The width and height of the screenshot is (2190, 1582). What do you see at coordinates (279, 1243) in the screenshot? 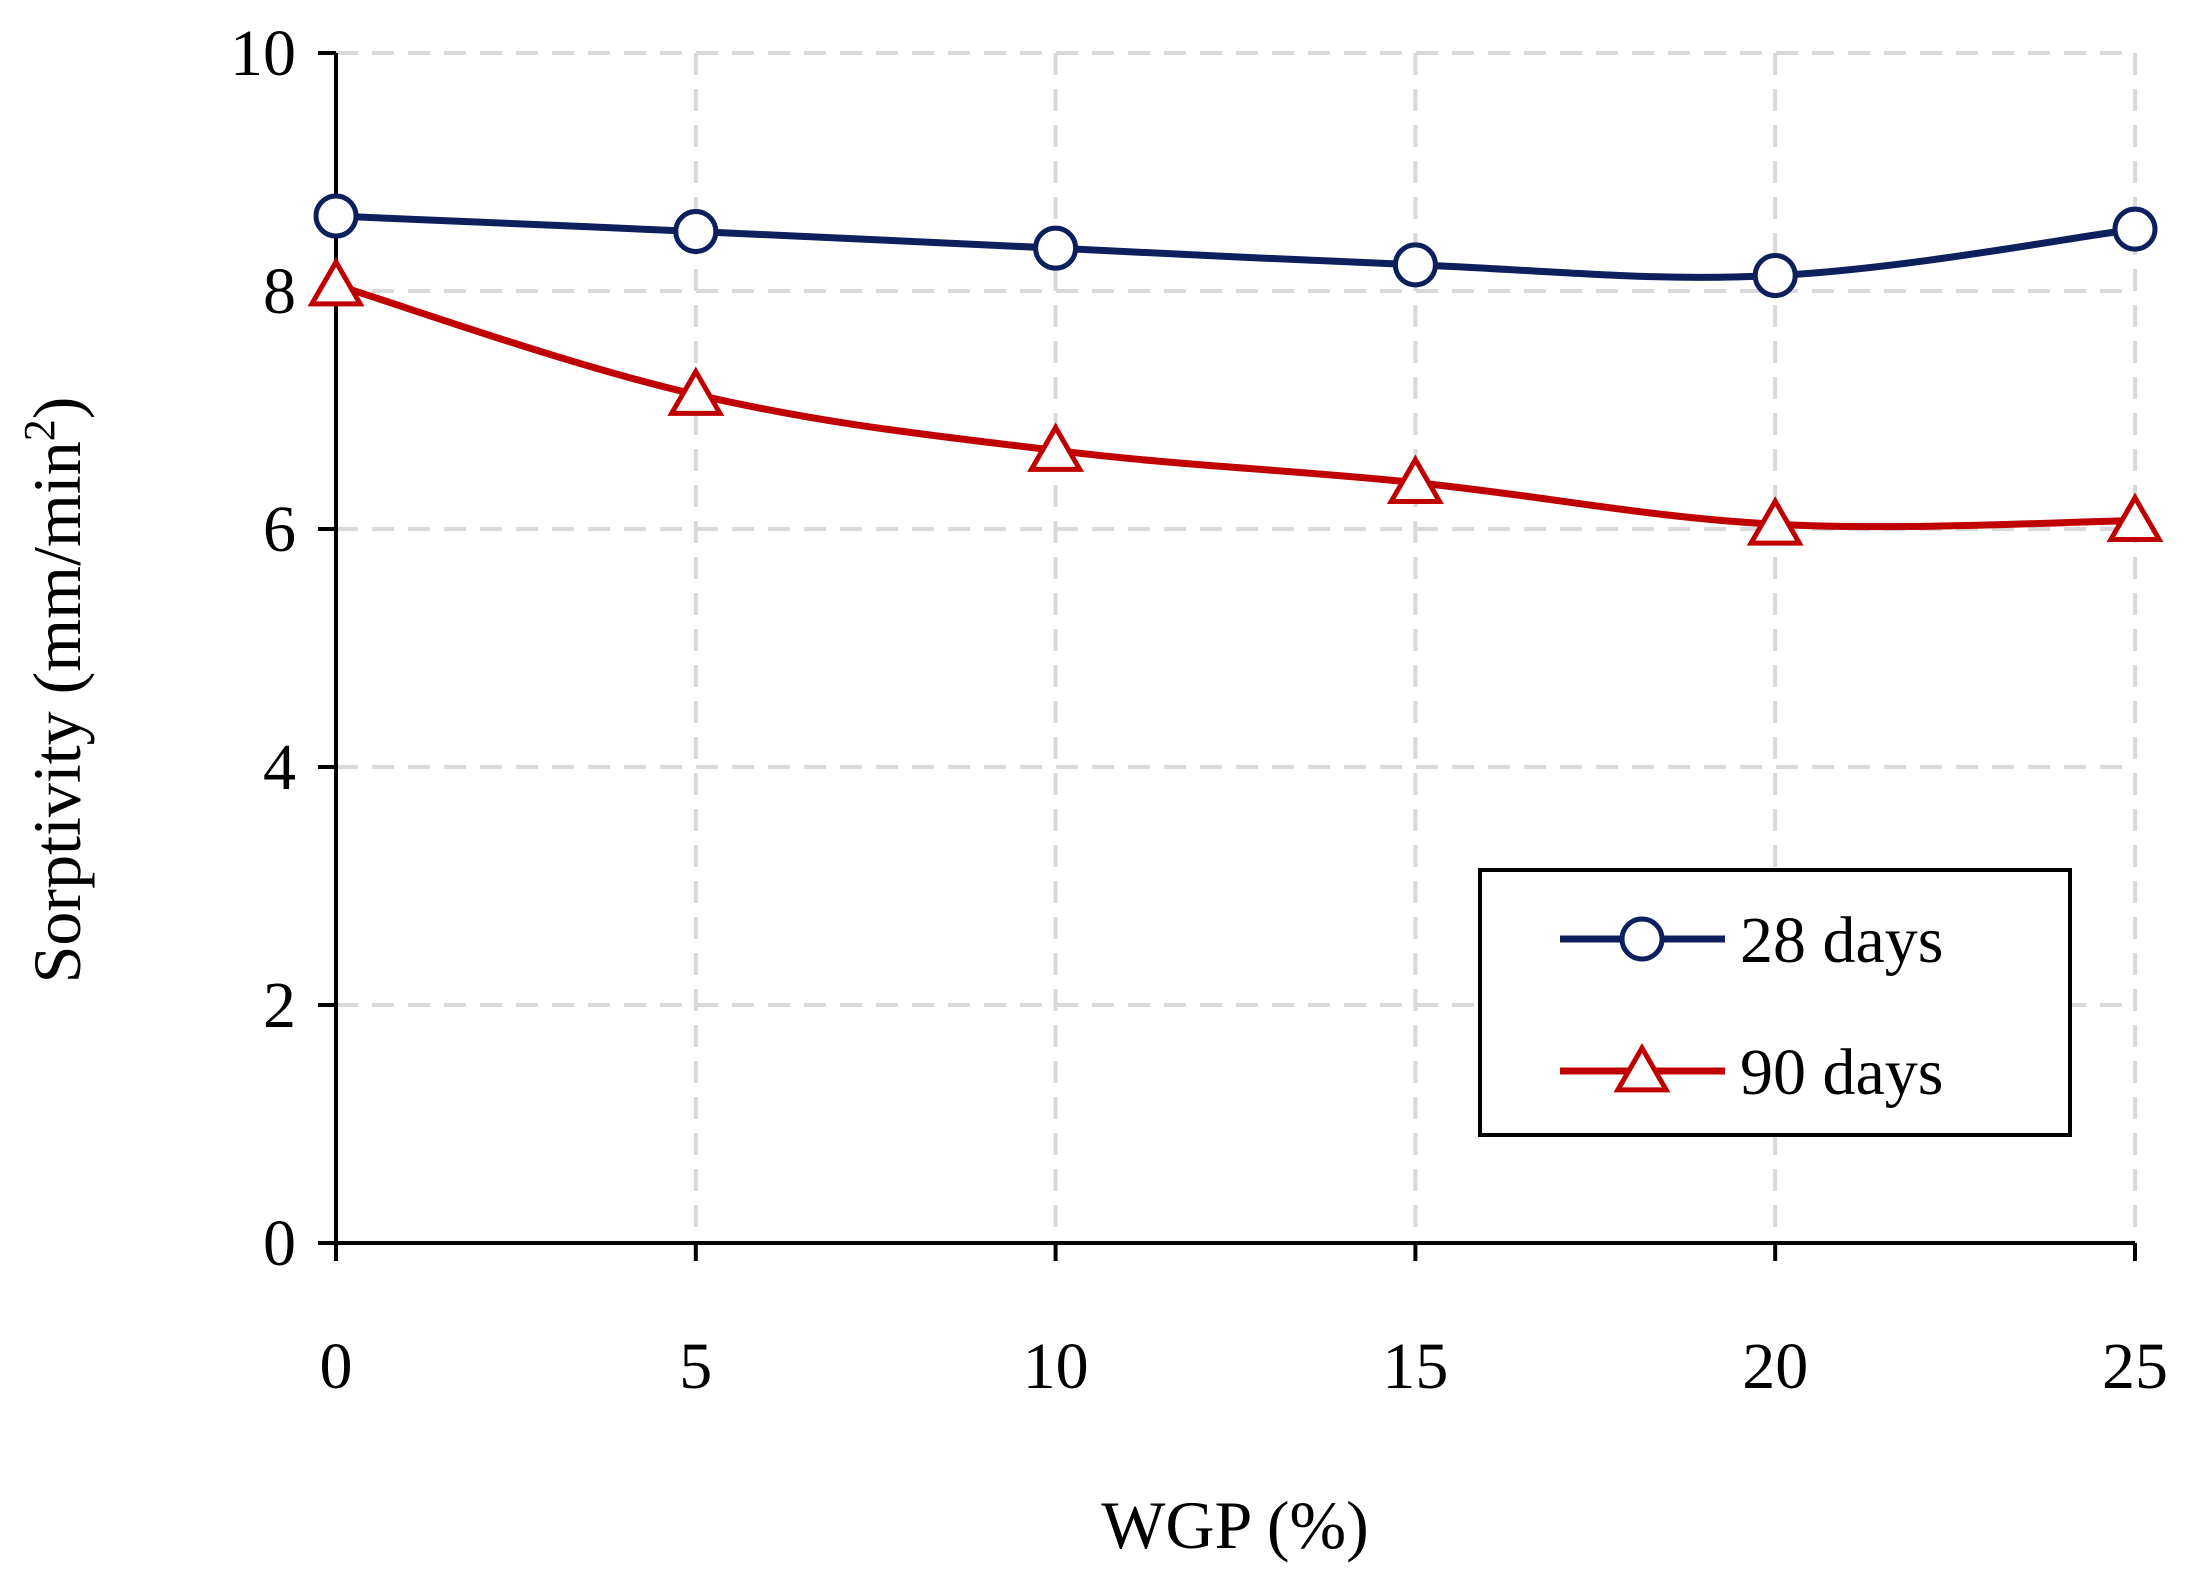
I see `y-tick-label-0: 0` at bounding box center [279, 1243].